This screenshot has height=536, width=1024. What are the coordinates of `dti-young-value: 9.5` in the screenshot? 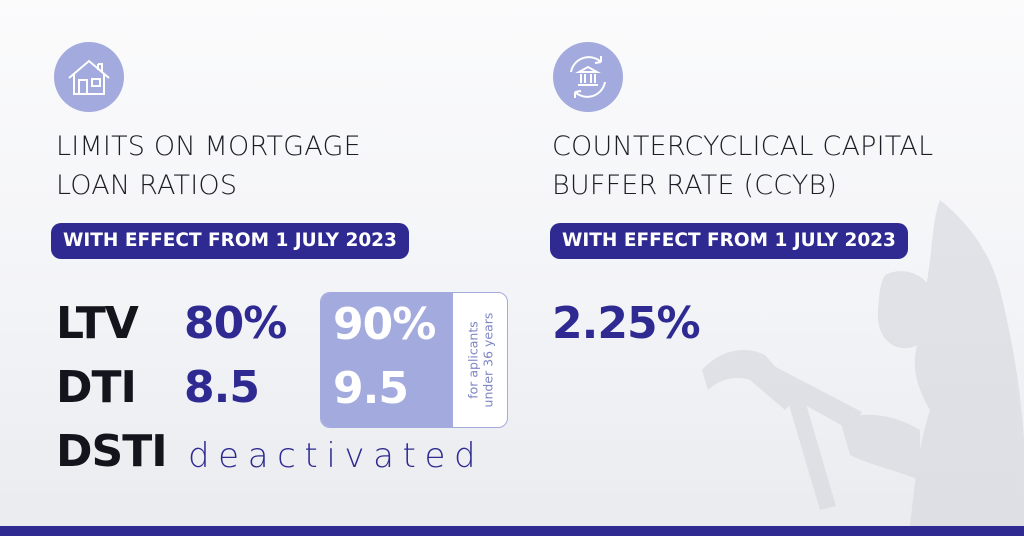 It's located at (371, 388).